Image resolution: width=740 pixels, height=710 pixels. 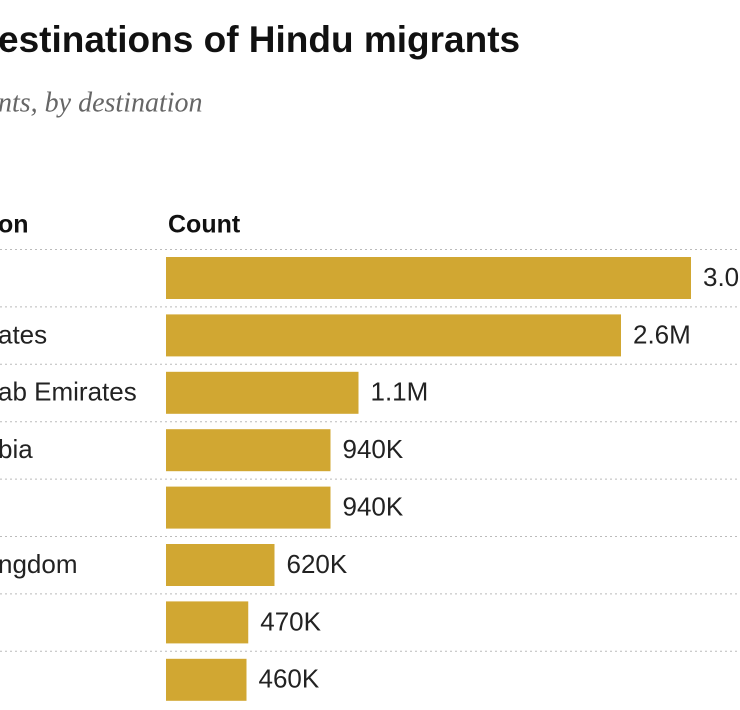 I want to click on value-header: Count, so click(x=204, y=225).